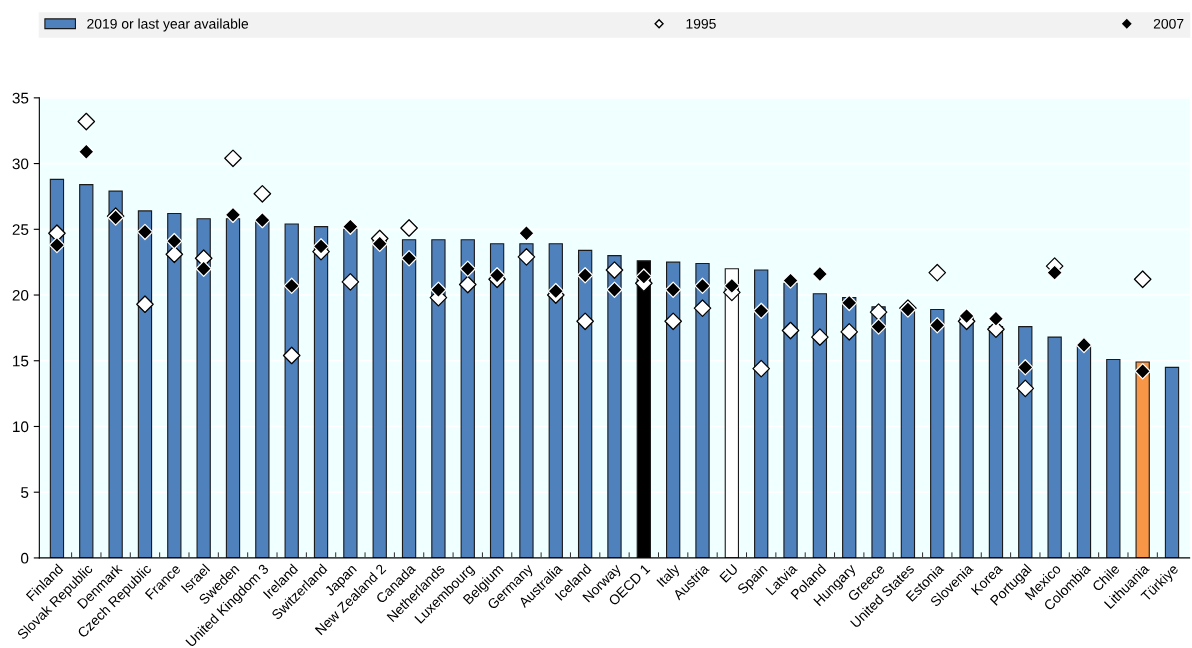  I want to click on legend-label: 1995, so click(701, 23).